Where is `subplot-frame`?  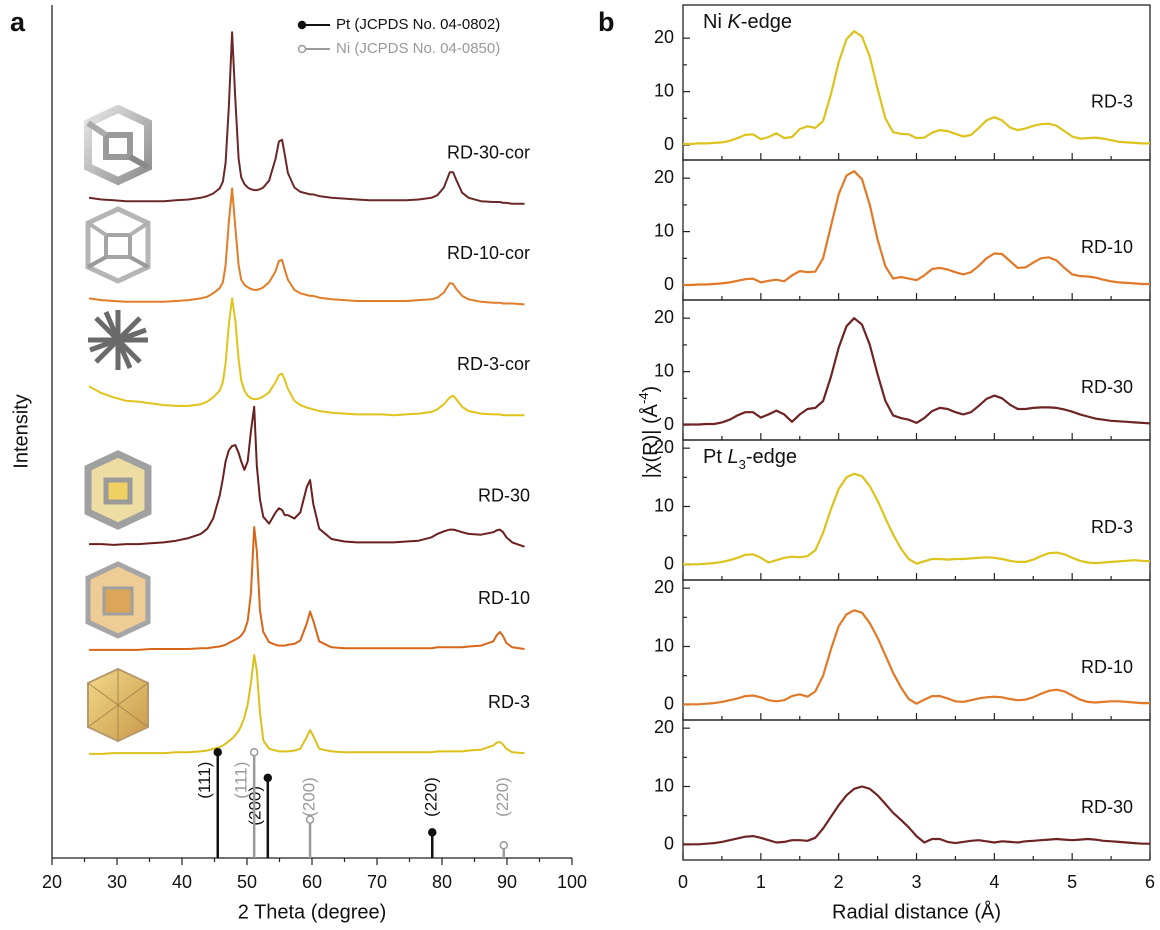
subplot-frame is located at coordinates (916, 370).